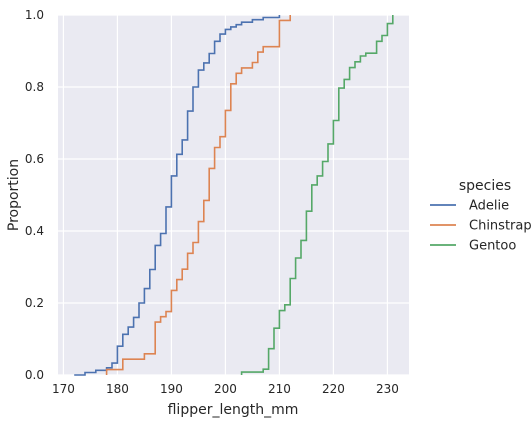 The width and height of the screenshot is (532, 427). I want to click on legend-title: species, so click(485, 186).